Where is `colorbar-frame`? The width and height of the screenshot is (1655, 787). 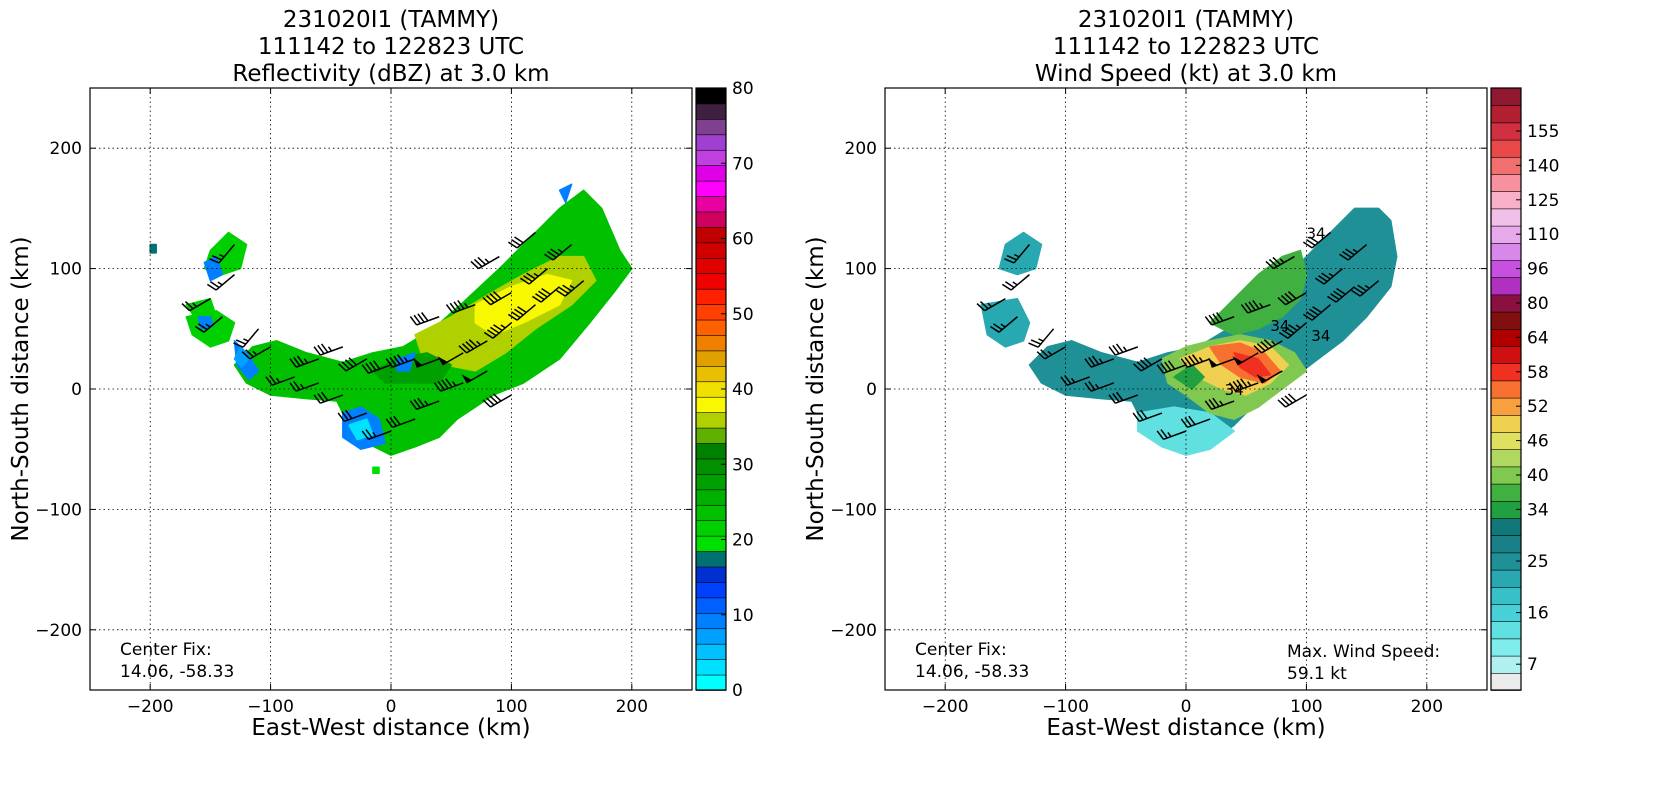 colorbar-frame is located at coordinates (1506, 389).